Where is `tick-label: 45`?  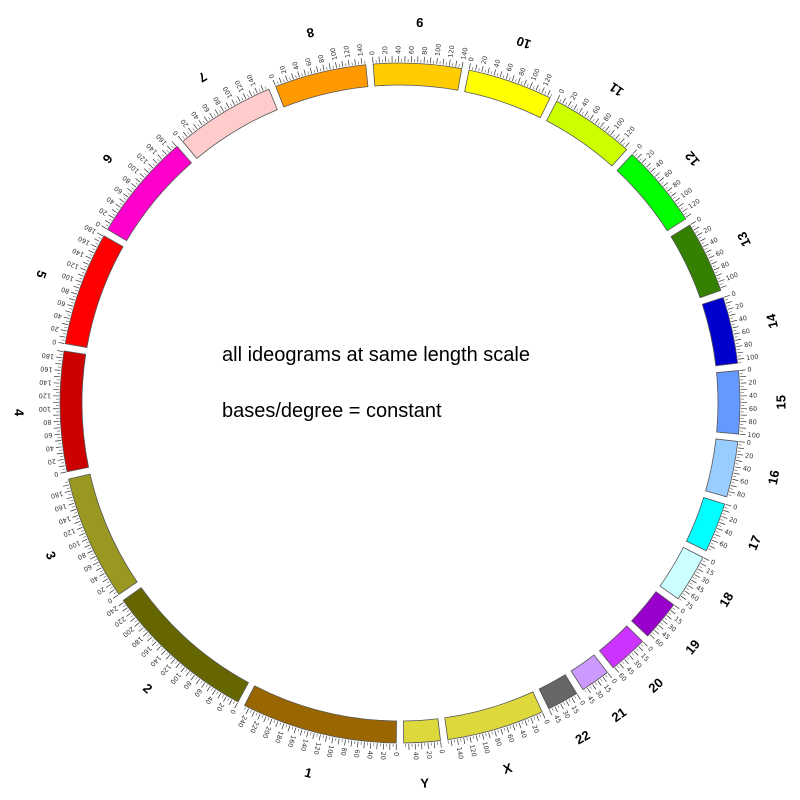 tick-label: 45 is located at coordinates (666, 635).